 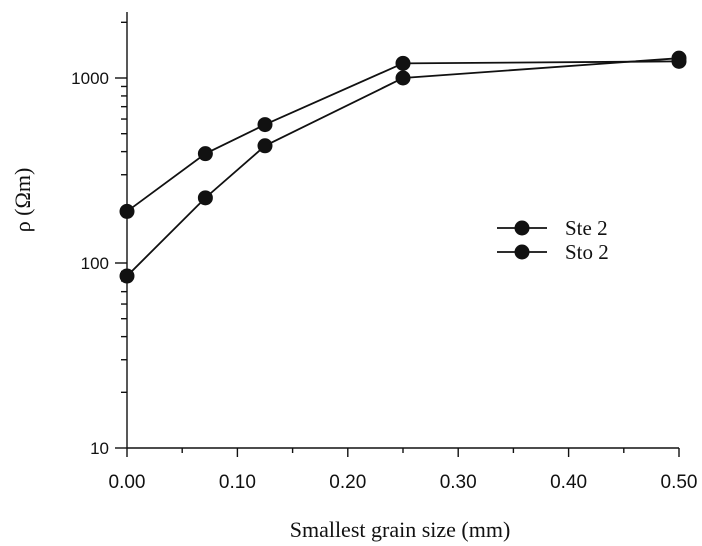 What do you see at coordinates (586, 228) in the screenshot?
I see `legend-label: Ste 2` at bounding box center [586, 228].